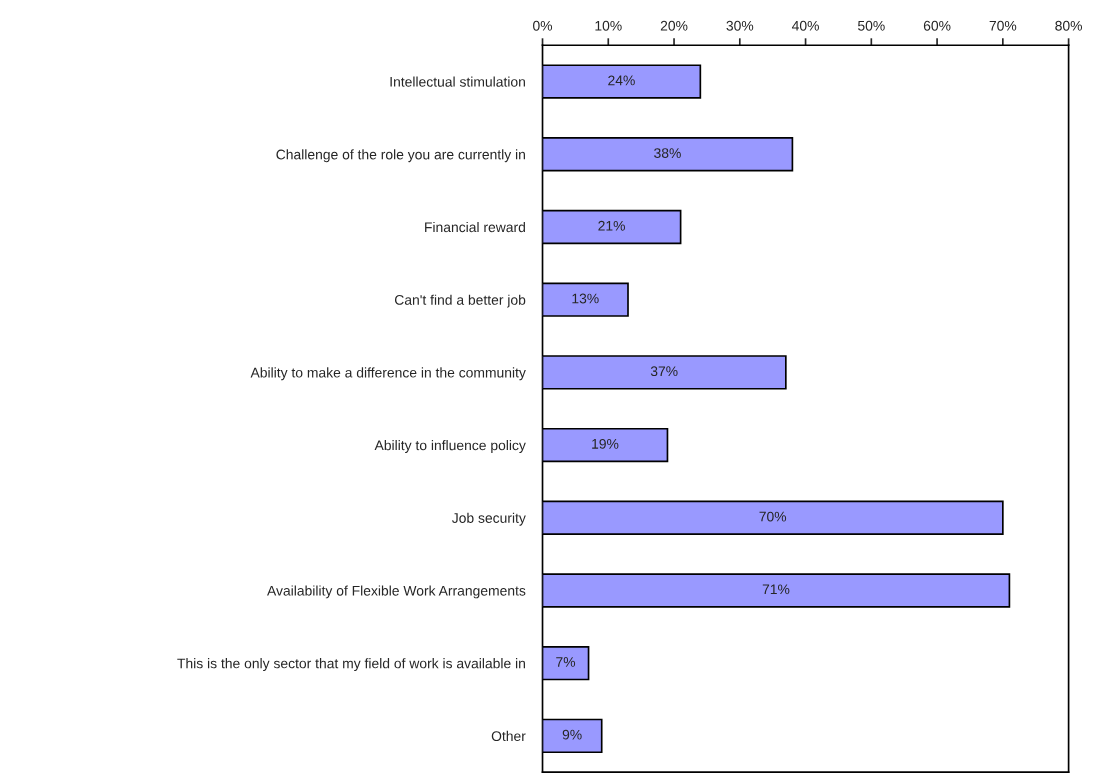  I want to click on data-label: 9%, so click(572, 734).